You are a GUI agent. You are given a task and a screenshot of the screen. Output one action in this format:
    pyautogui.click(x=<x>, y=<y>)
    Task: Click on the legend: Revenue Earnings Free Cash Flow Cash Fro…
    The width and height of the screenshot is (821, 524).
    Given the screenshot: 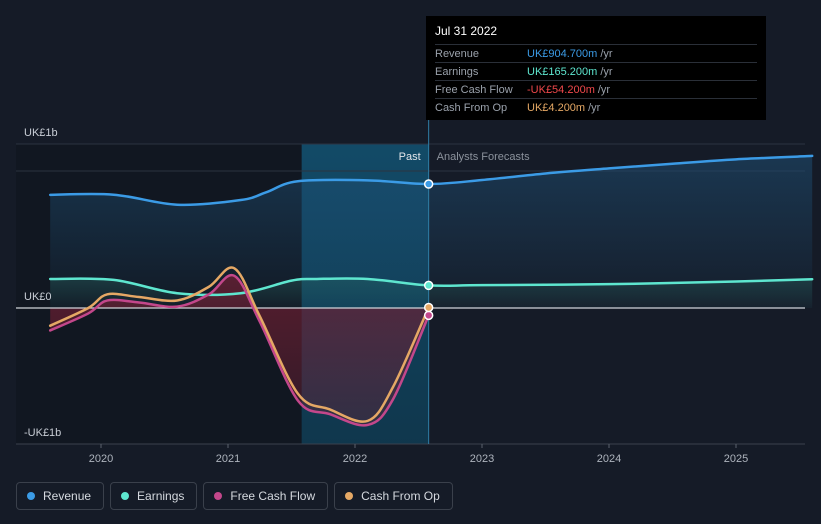 What is the action you would take?
    pyautogui.click(x=234, y=496)
    